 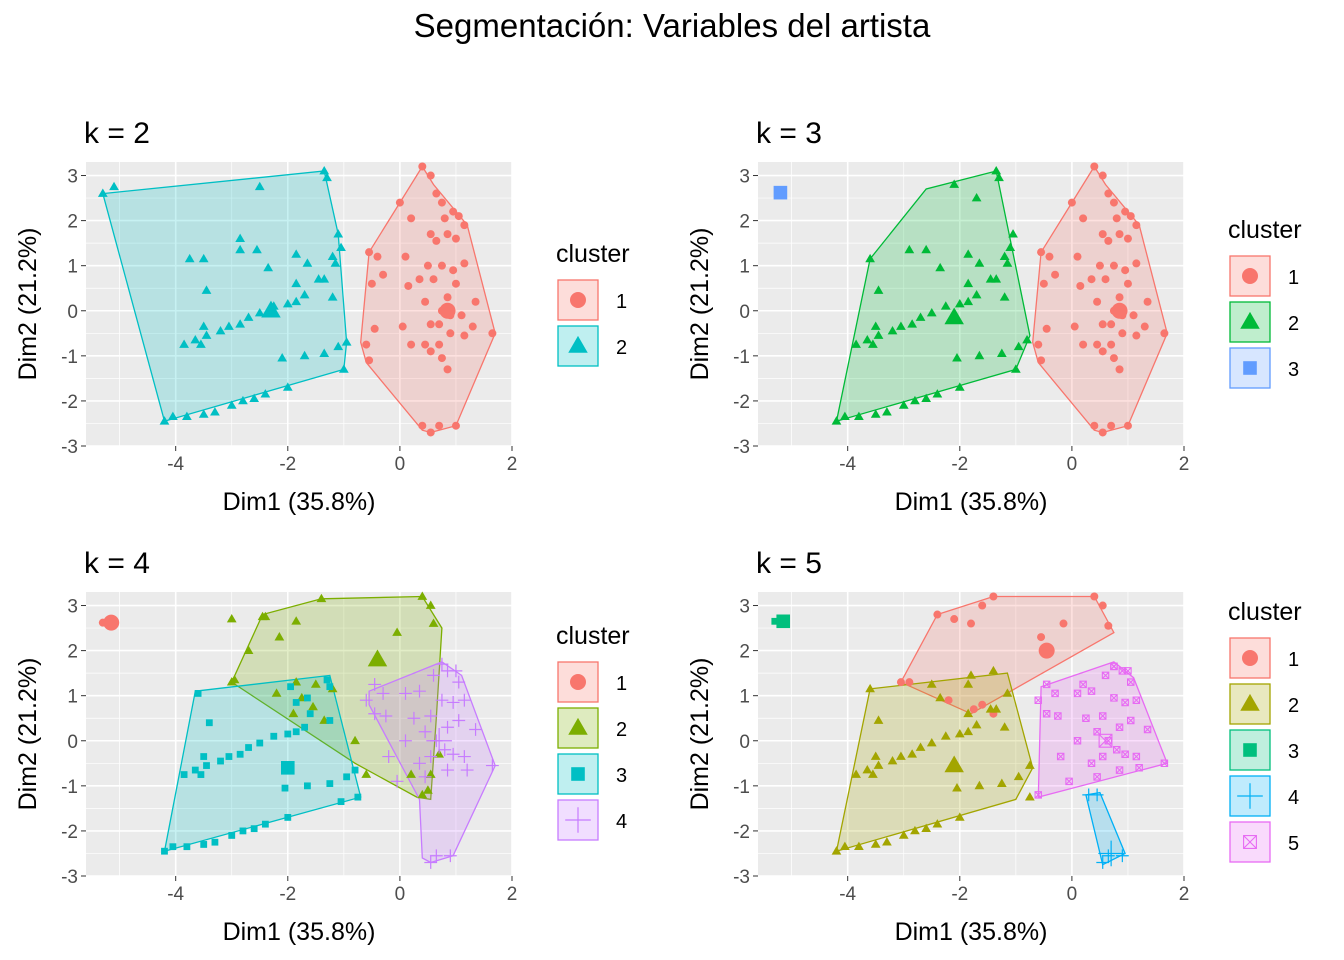 I want to click on panel-title: k = 4, so click(x=117, y=563).